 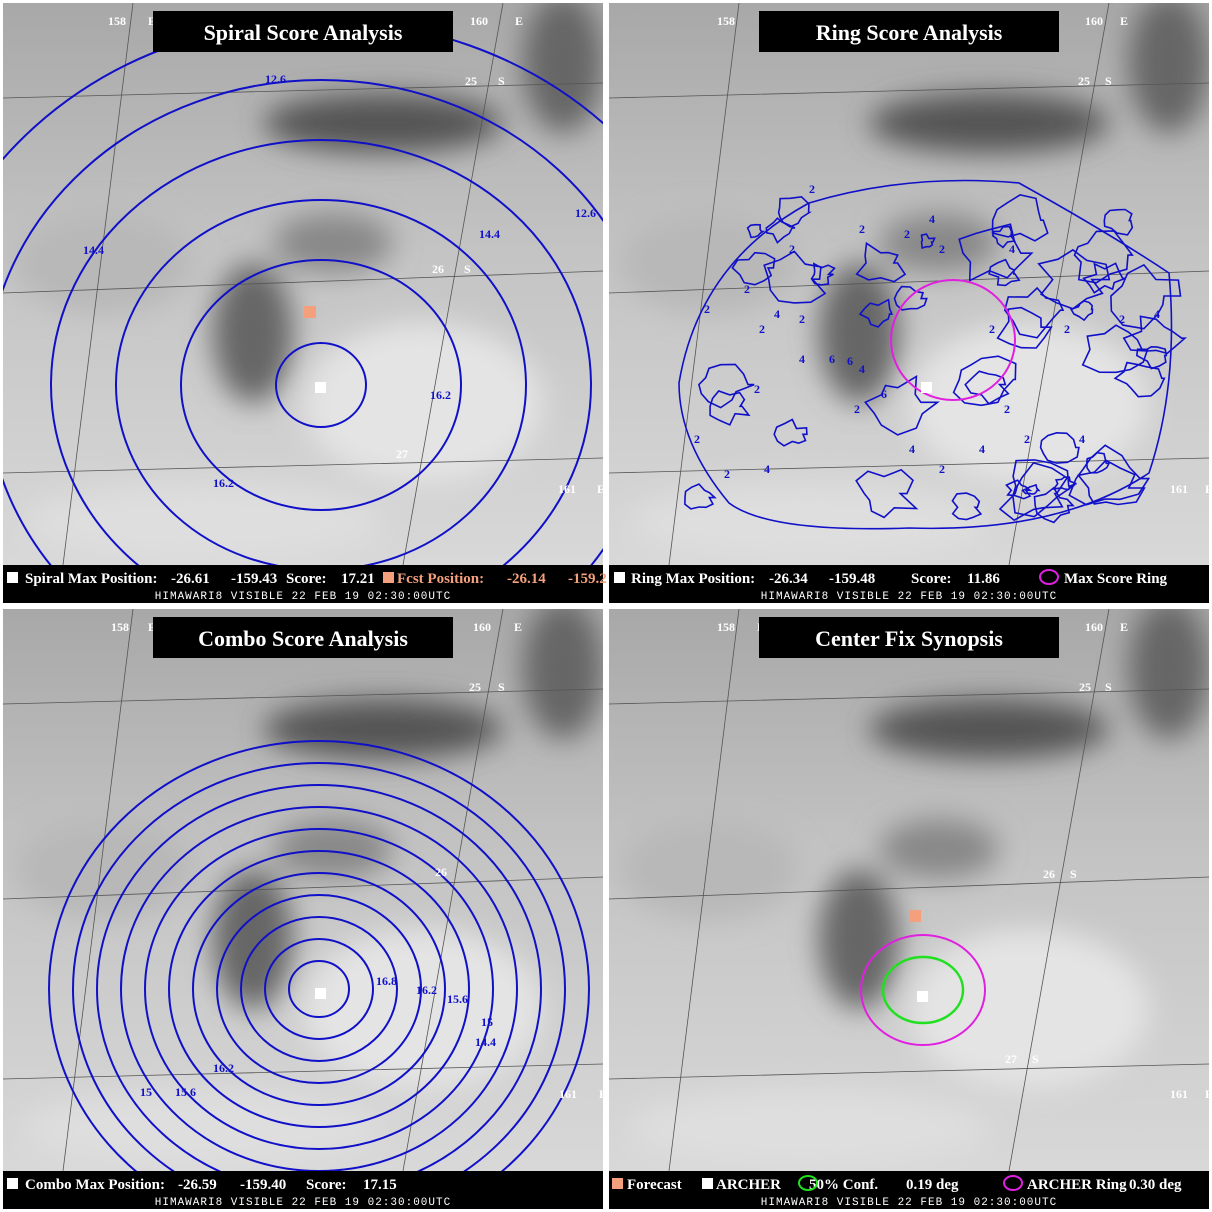 What do you see at coordinates (380, 1185) in the screenshot?
I see `legend-text: 17.15` at bounding box center [380, 1185].